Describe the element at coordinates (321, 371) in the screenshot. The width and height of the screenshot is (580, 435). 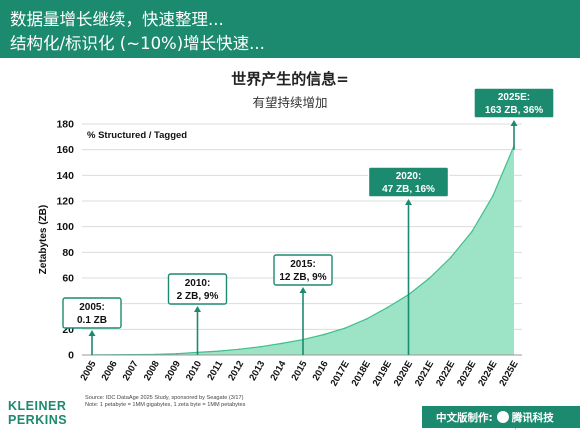
I see `x-tick-label: 2016` at that location.